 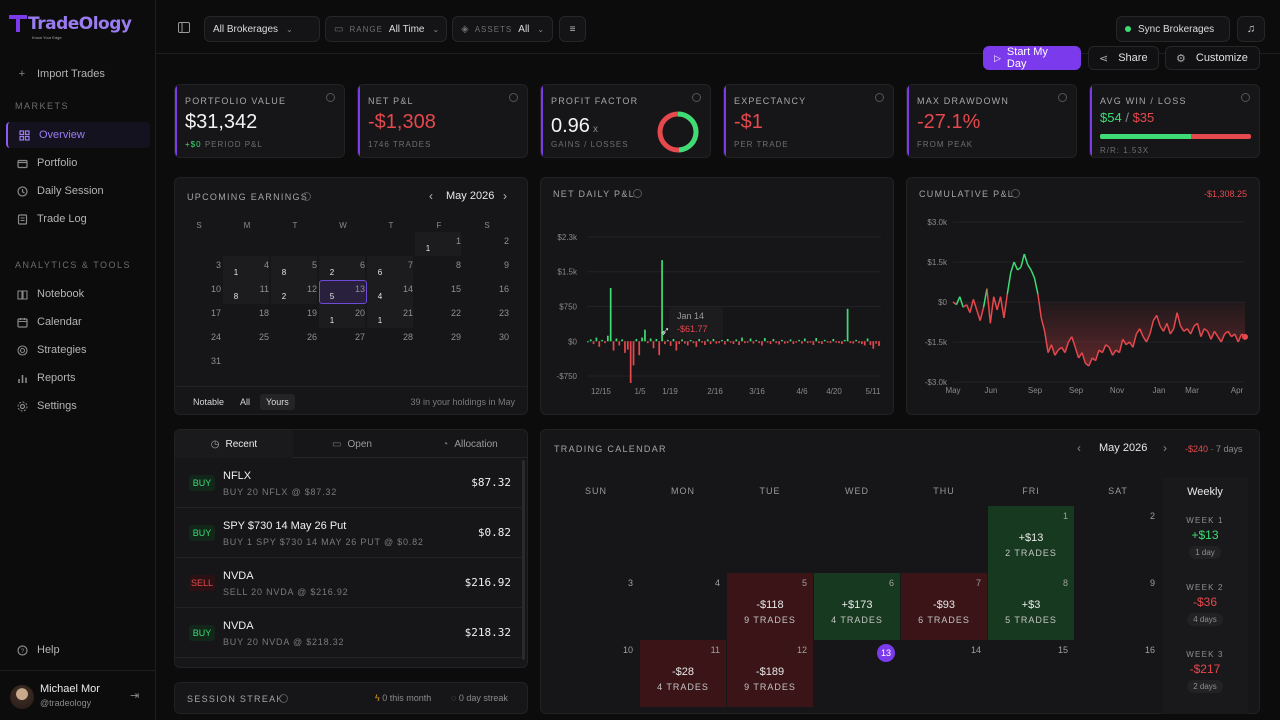 I want to click on earnings-day-number: 2, so click(x=506, y=241).